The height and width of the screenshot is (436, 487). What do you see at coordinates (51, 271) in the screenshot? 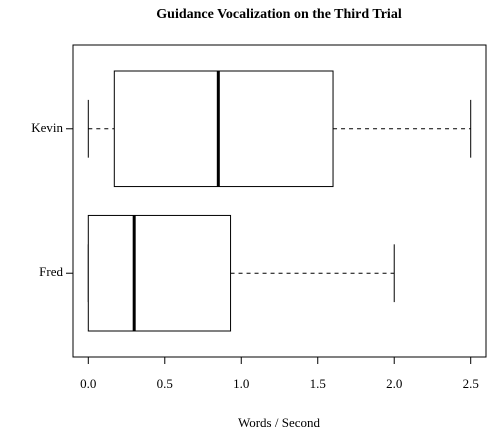
I see `y-tick-label: Fred` at bounding box center [51, 271].